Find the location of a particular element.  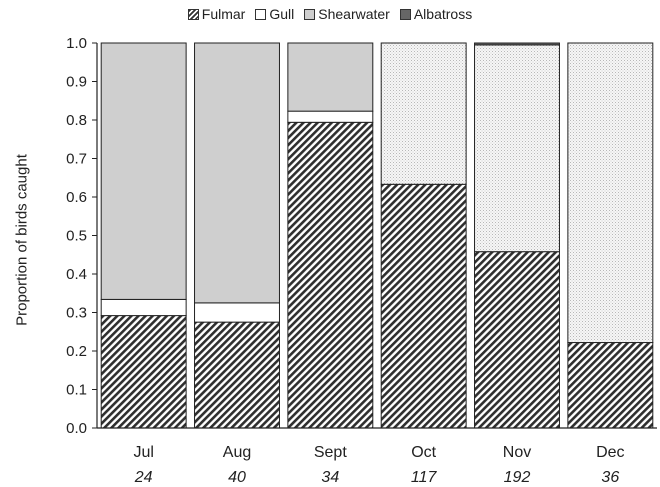

bar-fulmar-aug is located at coordinates (237, 375).